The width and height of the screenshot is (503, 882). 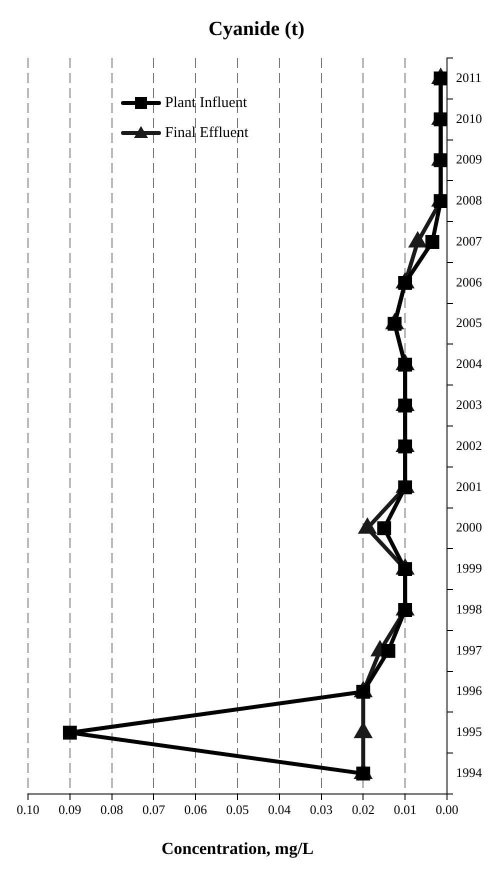 What do you see at coordinates (237, 810) in the screenshot?
I see `x-tick-label: 0.05` at bounding box center [237, 810].